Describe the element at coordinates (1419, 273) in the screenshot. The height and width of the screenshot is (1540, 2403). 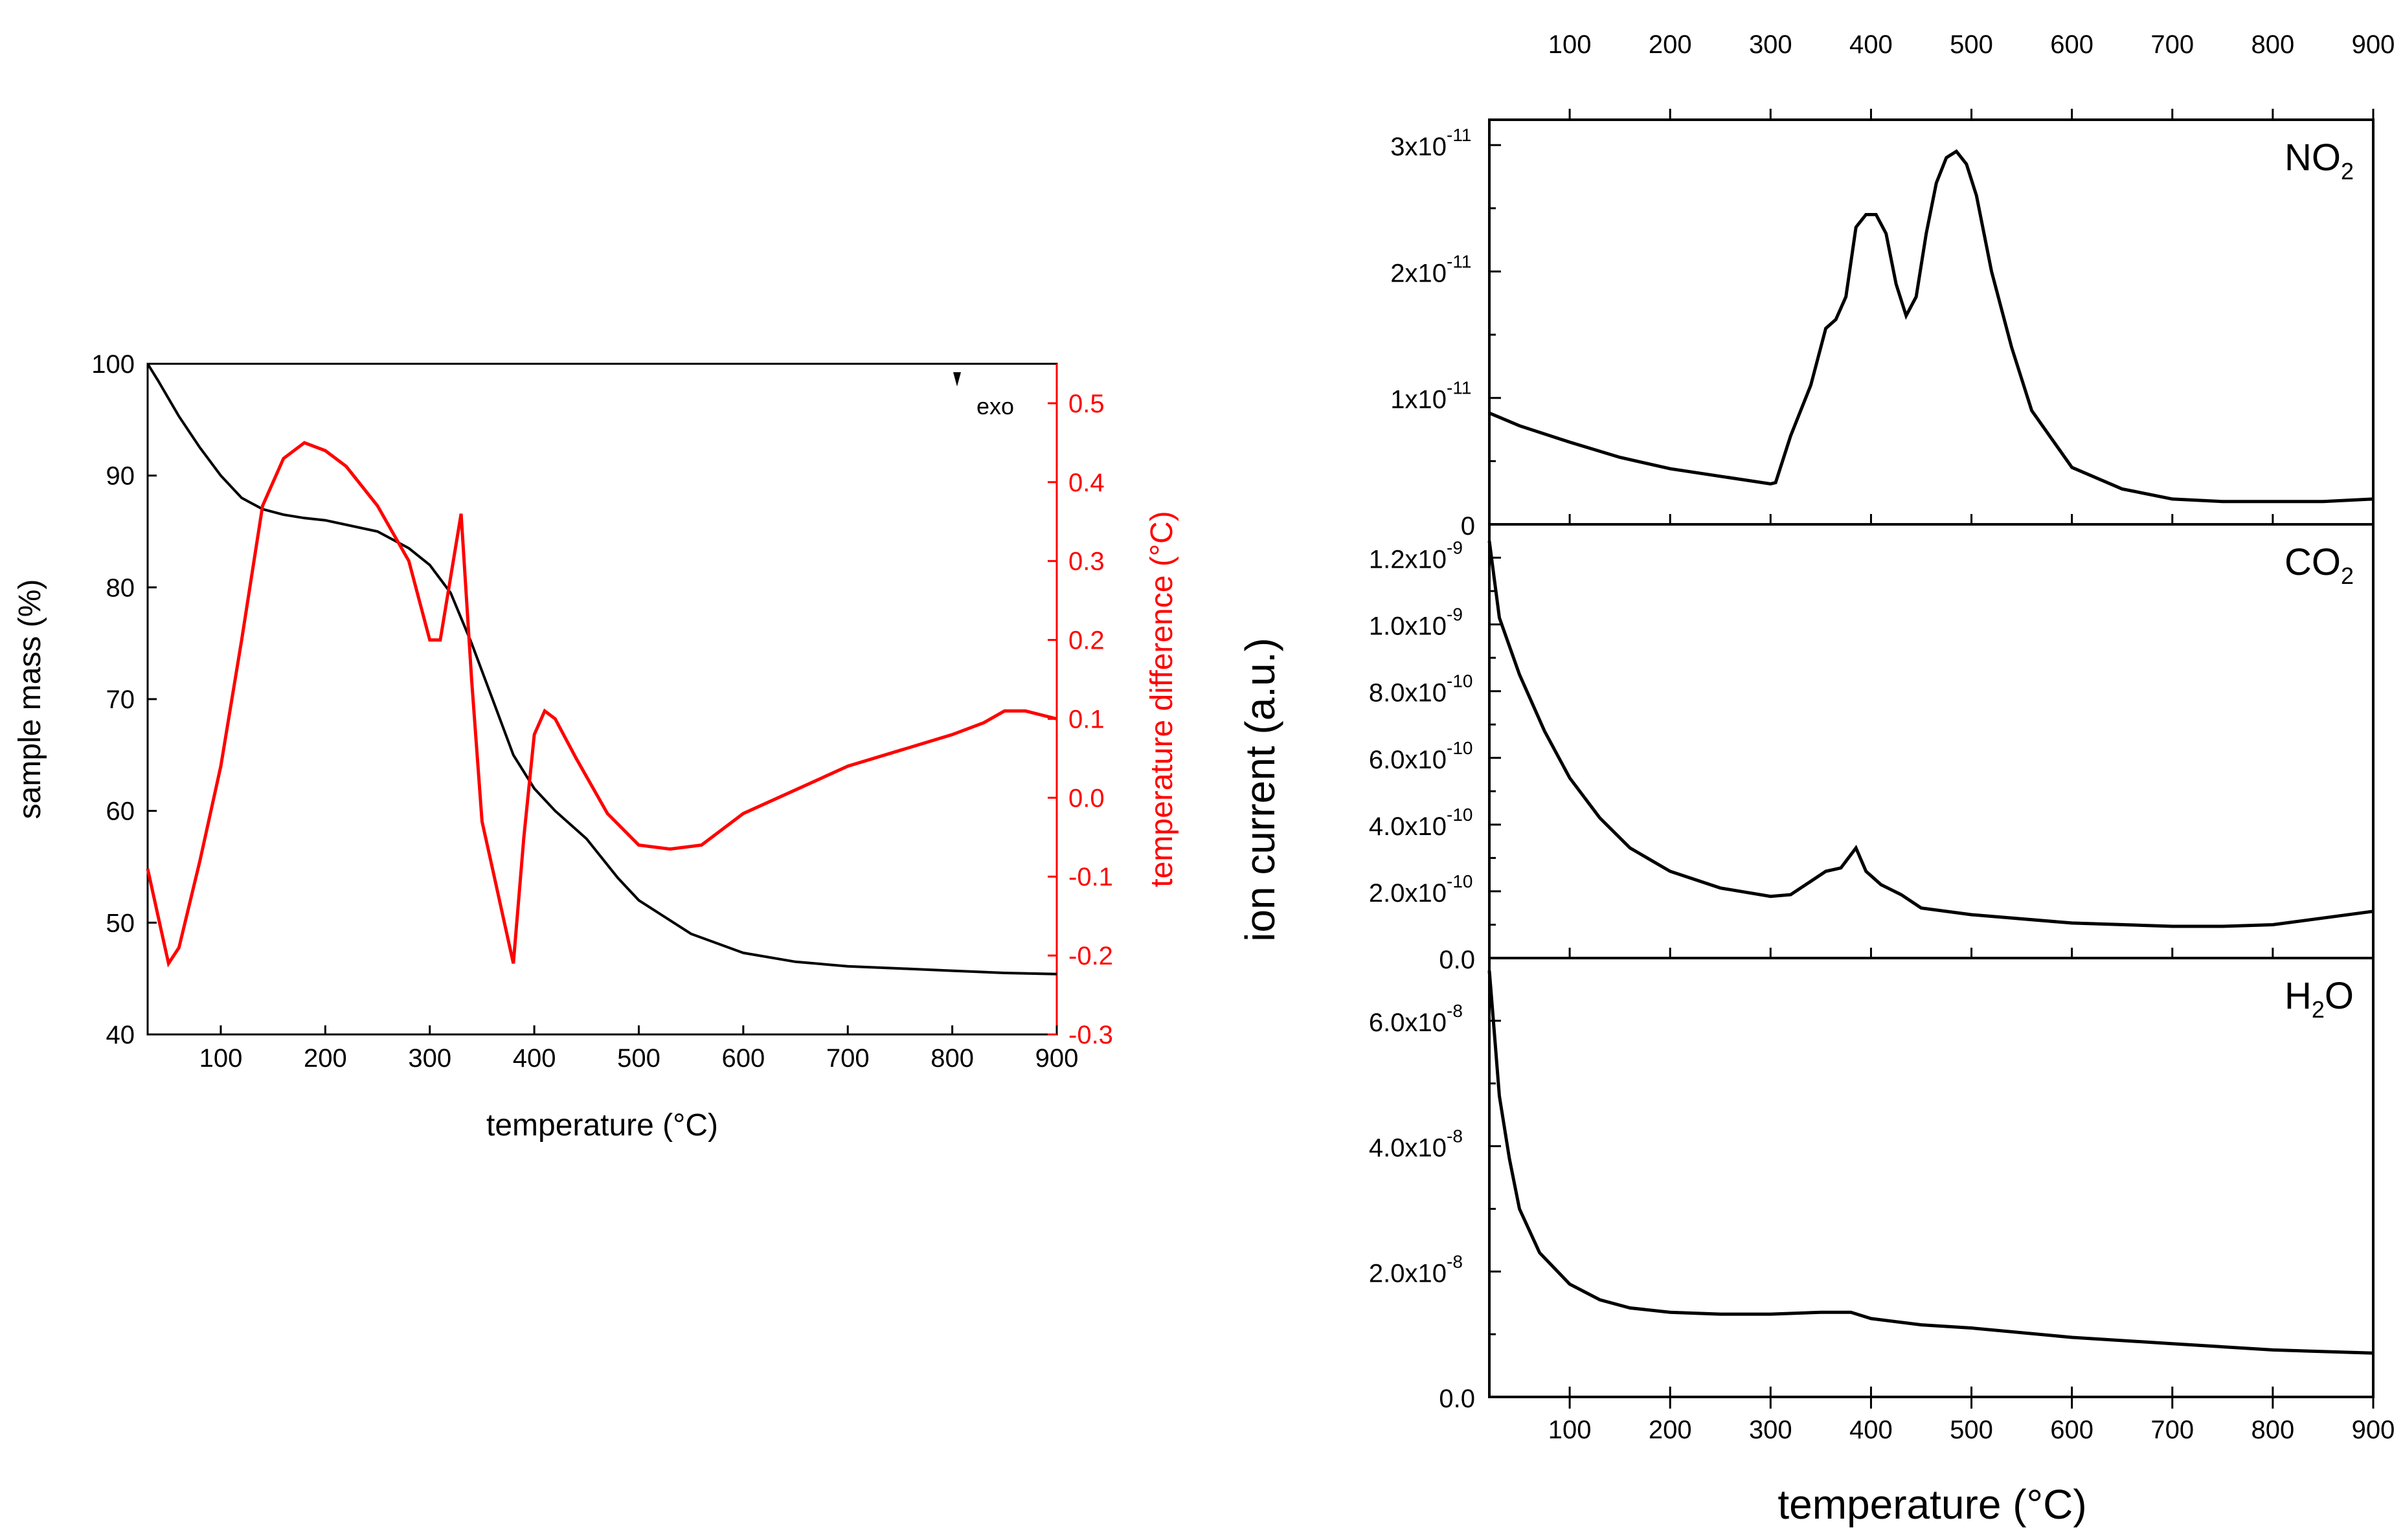
I see `y-tick-label: 2x10` at that location.